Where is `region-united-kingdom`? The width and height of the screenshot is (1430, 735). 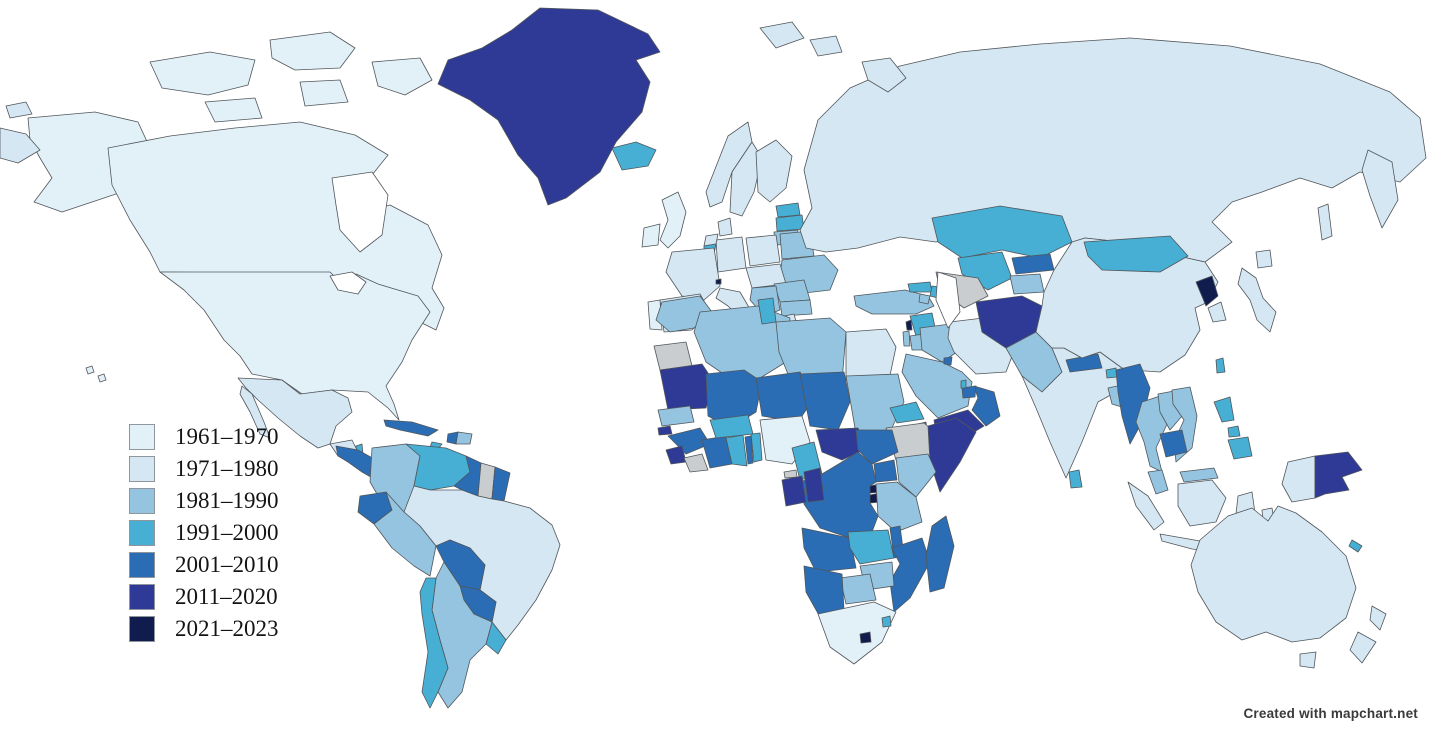
region-united-kingdom is located at coordinates (673, 220).